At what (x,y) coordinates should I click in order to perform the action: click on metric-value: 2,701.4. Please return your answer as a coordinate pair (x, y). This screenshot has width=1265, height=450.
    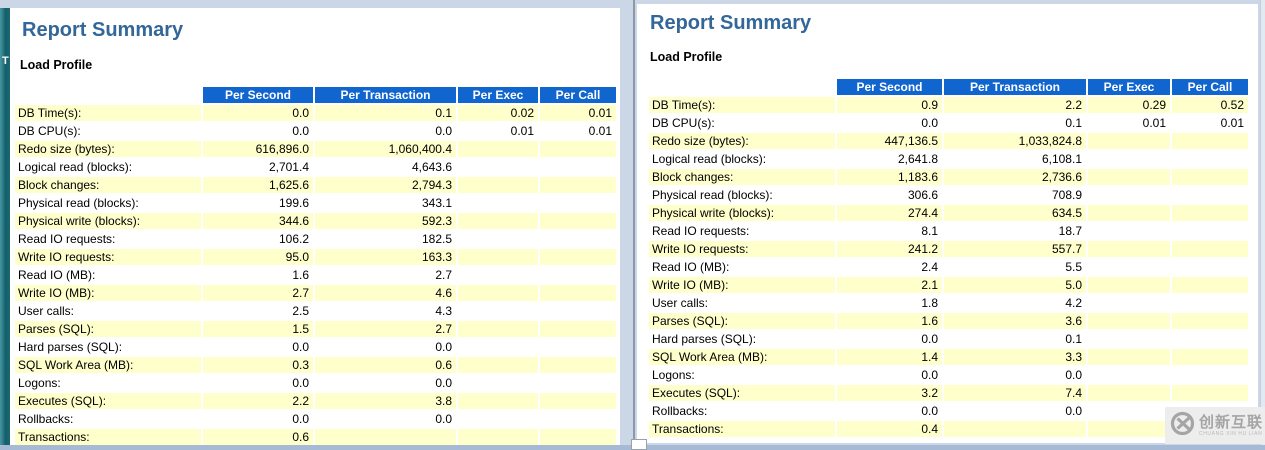
    Looking at the image, I should click on (258, 167).